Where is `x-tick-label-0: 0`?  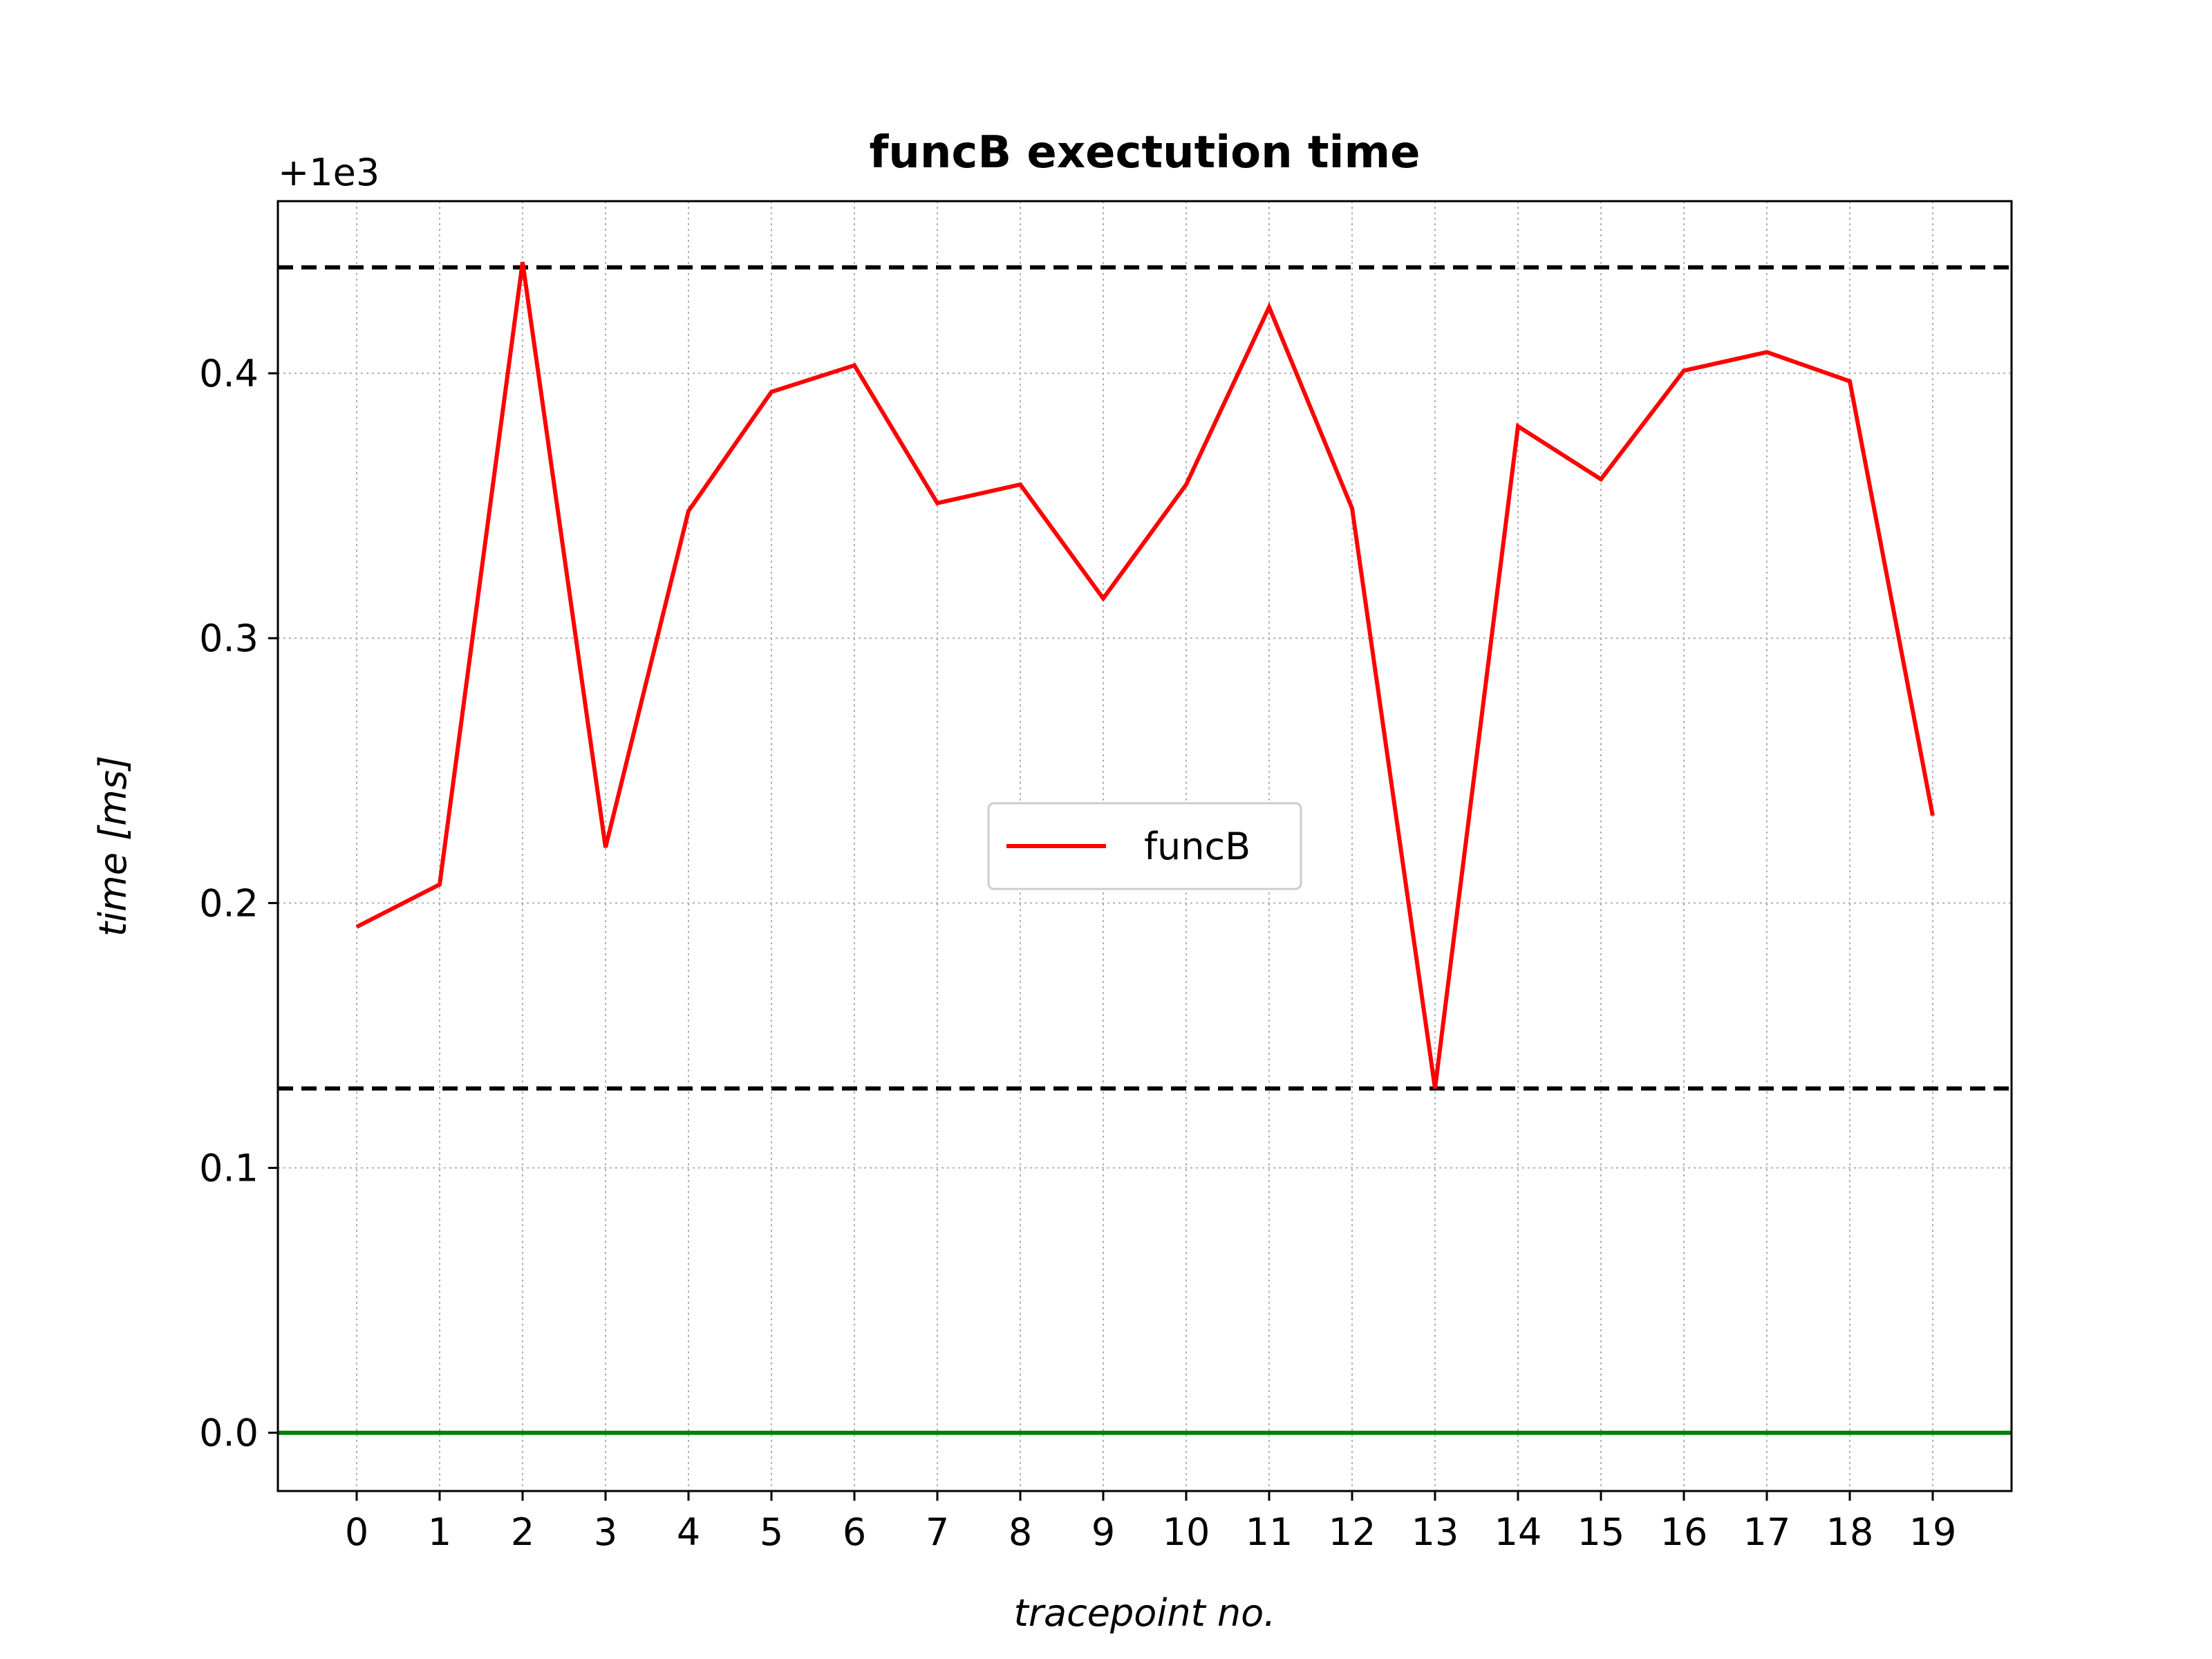 x-tick-label-0: 0 is located at coordinates (357, 1532).